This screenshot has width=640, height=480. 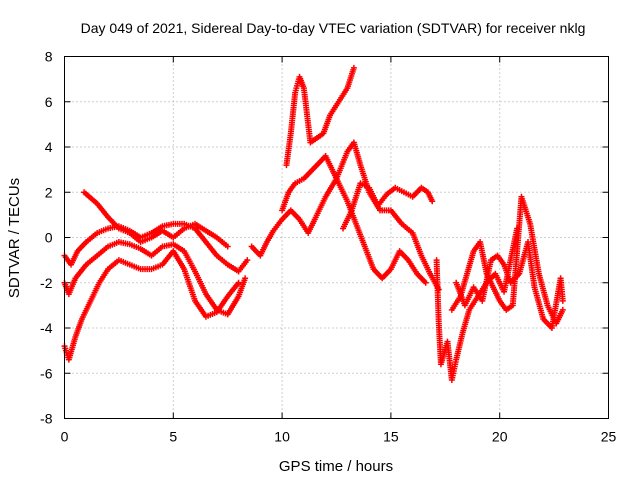 I want to click on y-tick-label: -8, so click(x=46, y=419).